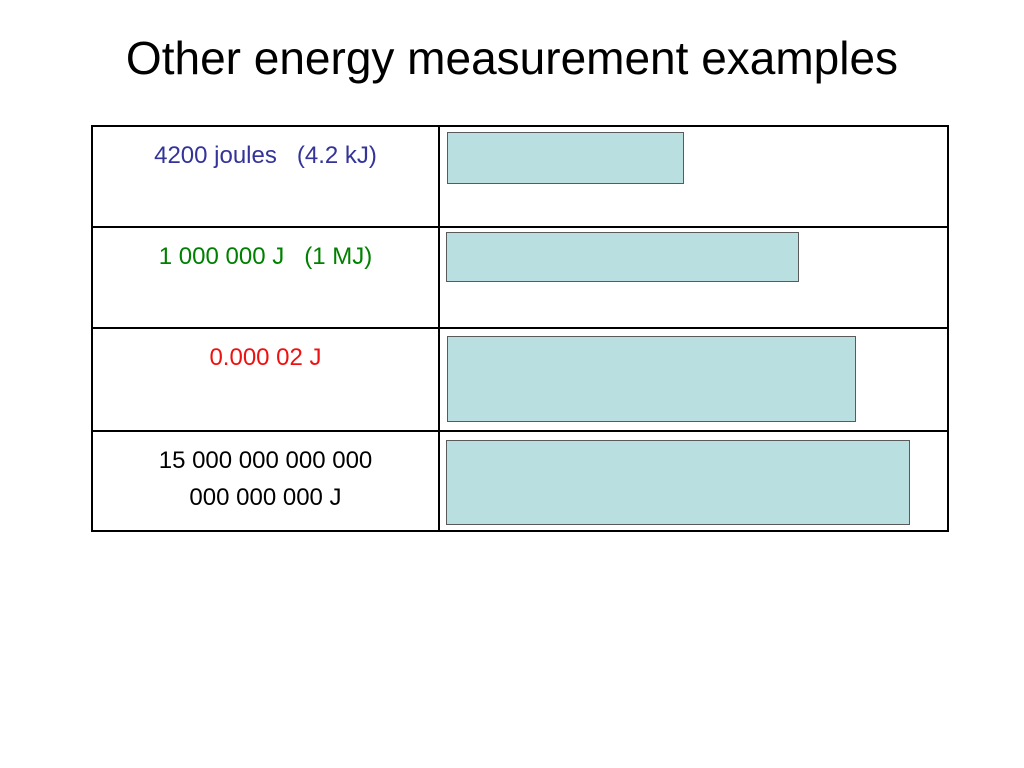  I want to click on energy-value: 0.000 02 J, so click(265, 357).